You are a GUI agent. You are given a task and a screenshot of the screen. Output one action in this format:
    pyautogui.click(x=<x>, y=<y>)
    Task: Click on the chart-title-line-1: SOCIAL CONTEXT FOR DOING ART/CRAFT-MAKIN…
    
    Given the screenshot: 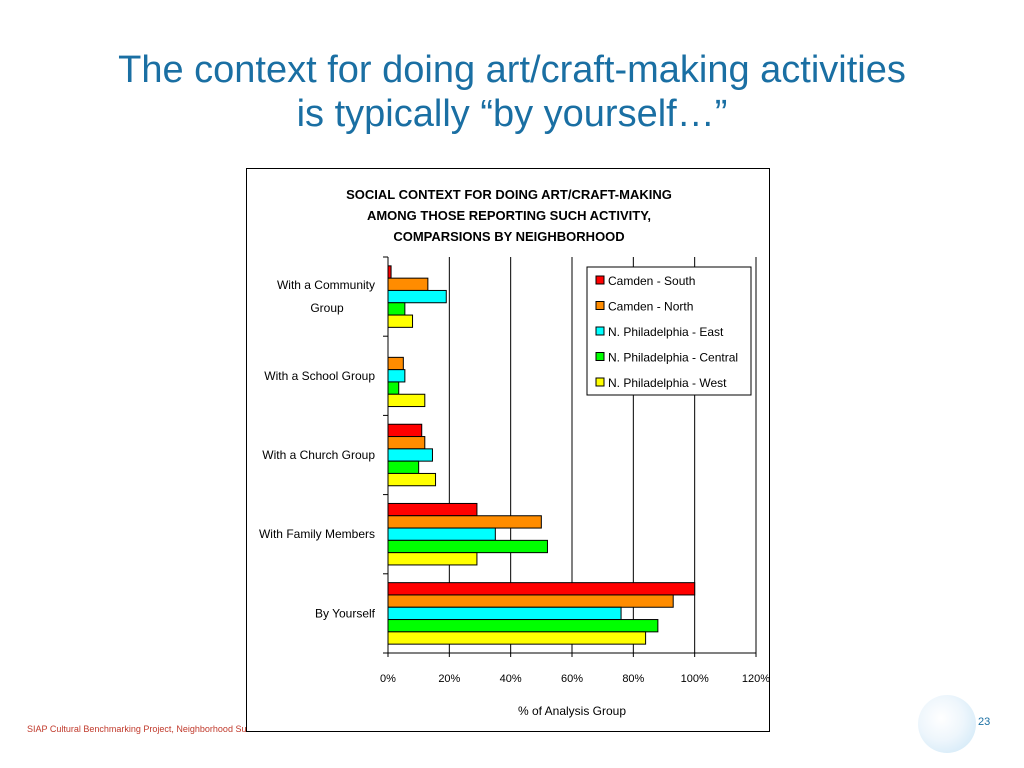 What is the action you would take?
    pyautogui.click(x=509, y=194)
    